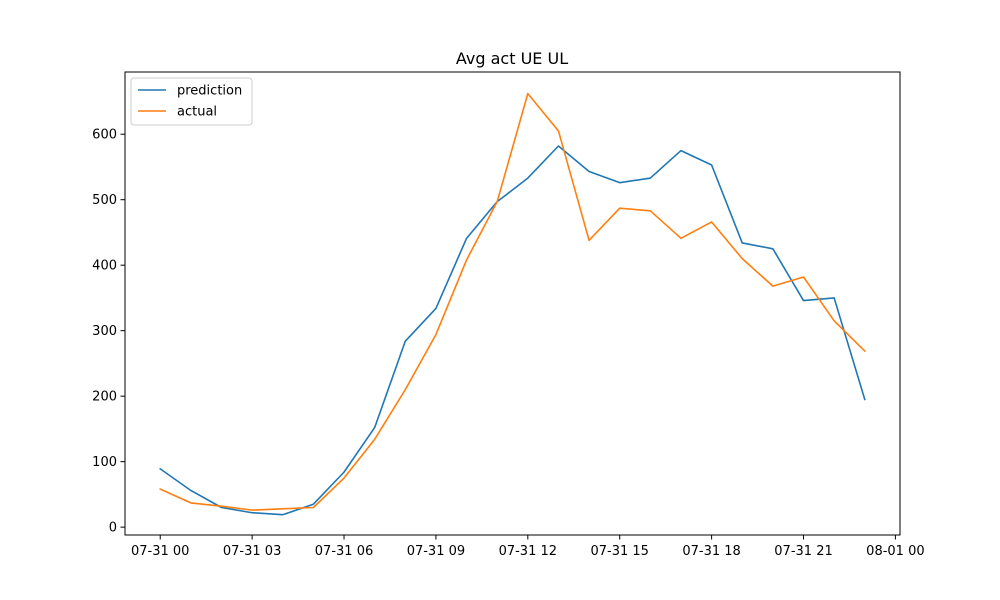 Image resolution: width=1000 pixels, height=600 pixels. I want to click on y-tick-label: 500, so click(104, 200).